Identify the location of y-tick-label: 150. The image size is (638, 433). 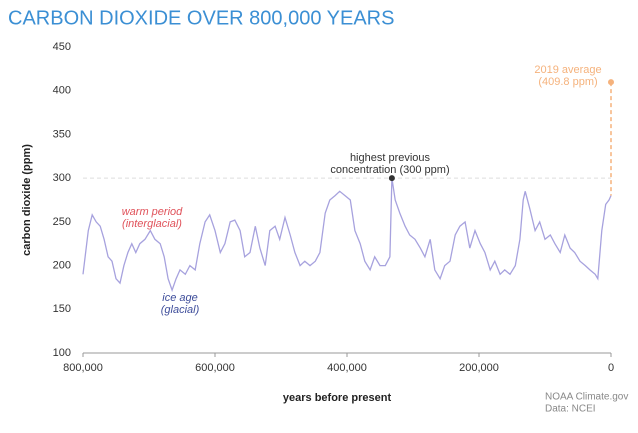
(62, 309).